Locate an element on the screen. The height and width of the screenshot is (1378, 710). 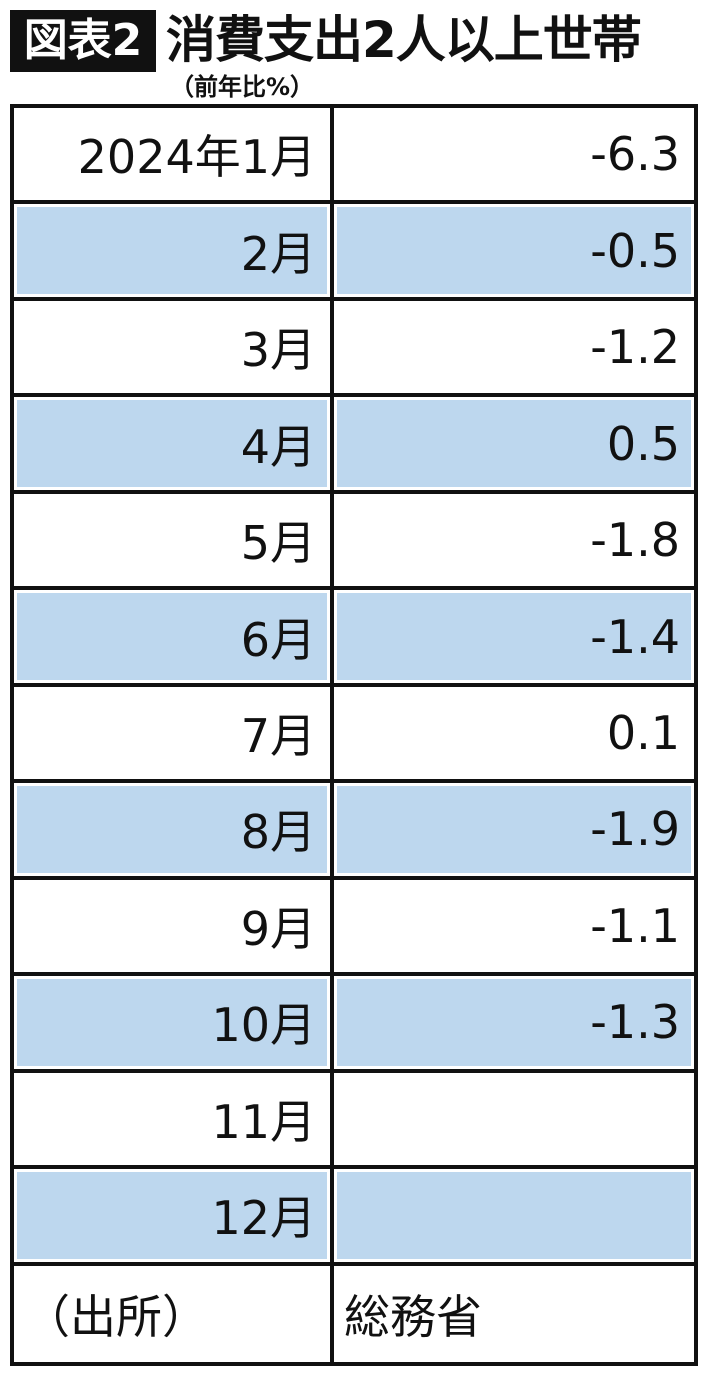
title: 消費支出2人以上世帯 is located at coordinates (404, 40).